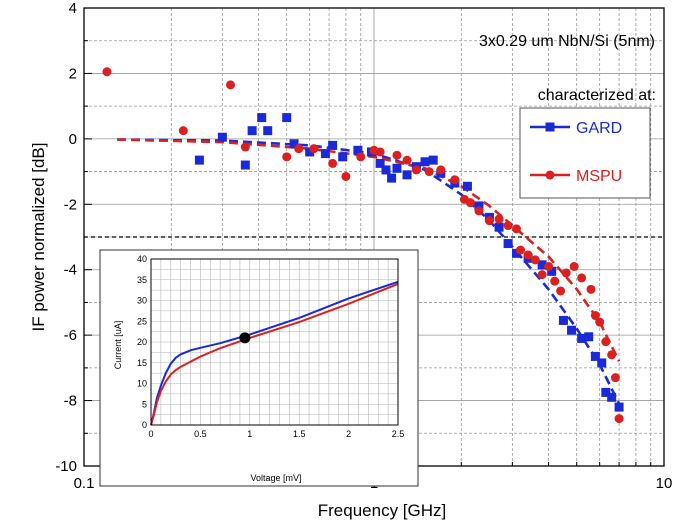  What do you see at coordinates (550, 127) in the screenshot?
I see `legend-marker-gard` at bounding box center [550, 127].